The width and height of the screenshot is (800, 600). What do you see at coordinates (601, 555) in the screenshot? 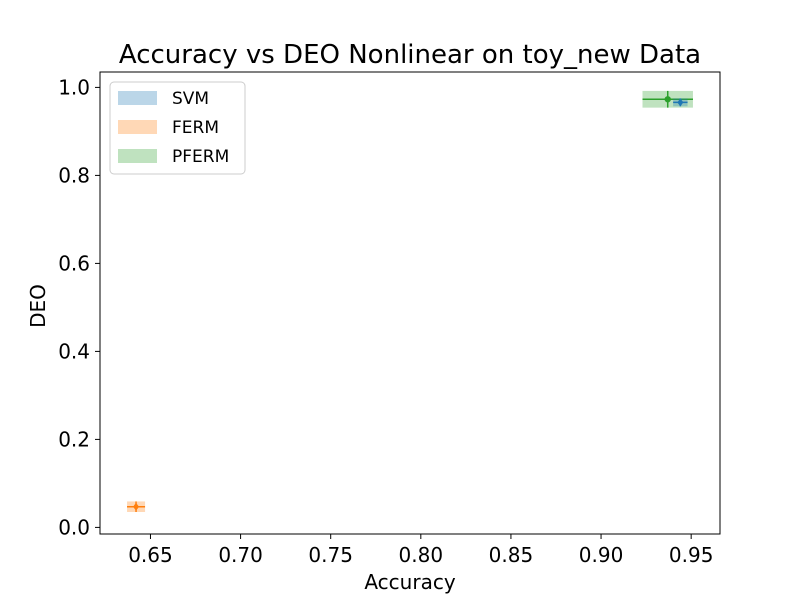
I see `x-tick-label: 0.90` at bounding box center [601, 555].